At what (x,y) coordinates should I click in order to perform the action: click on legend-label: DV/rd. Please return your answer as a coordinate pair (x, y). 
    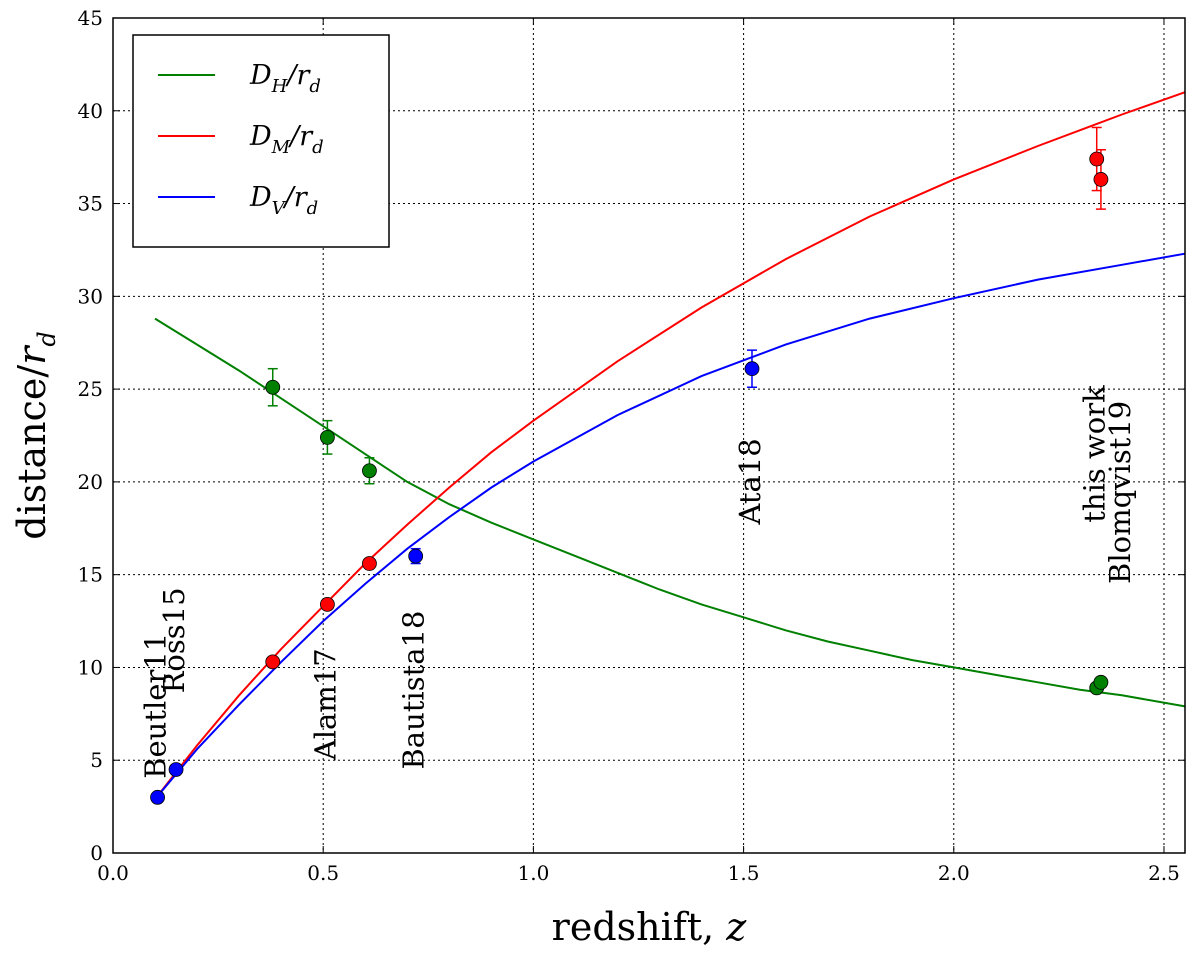
    Looking at the image, I should click on (283, 200).